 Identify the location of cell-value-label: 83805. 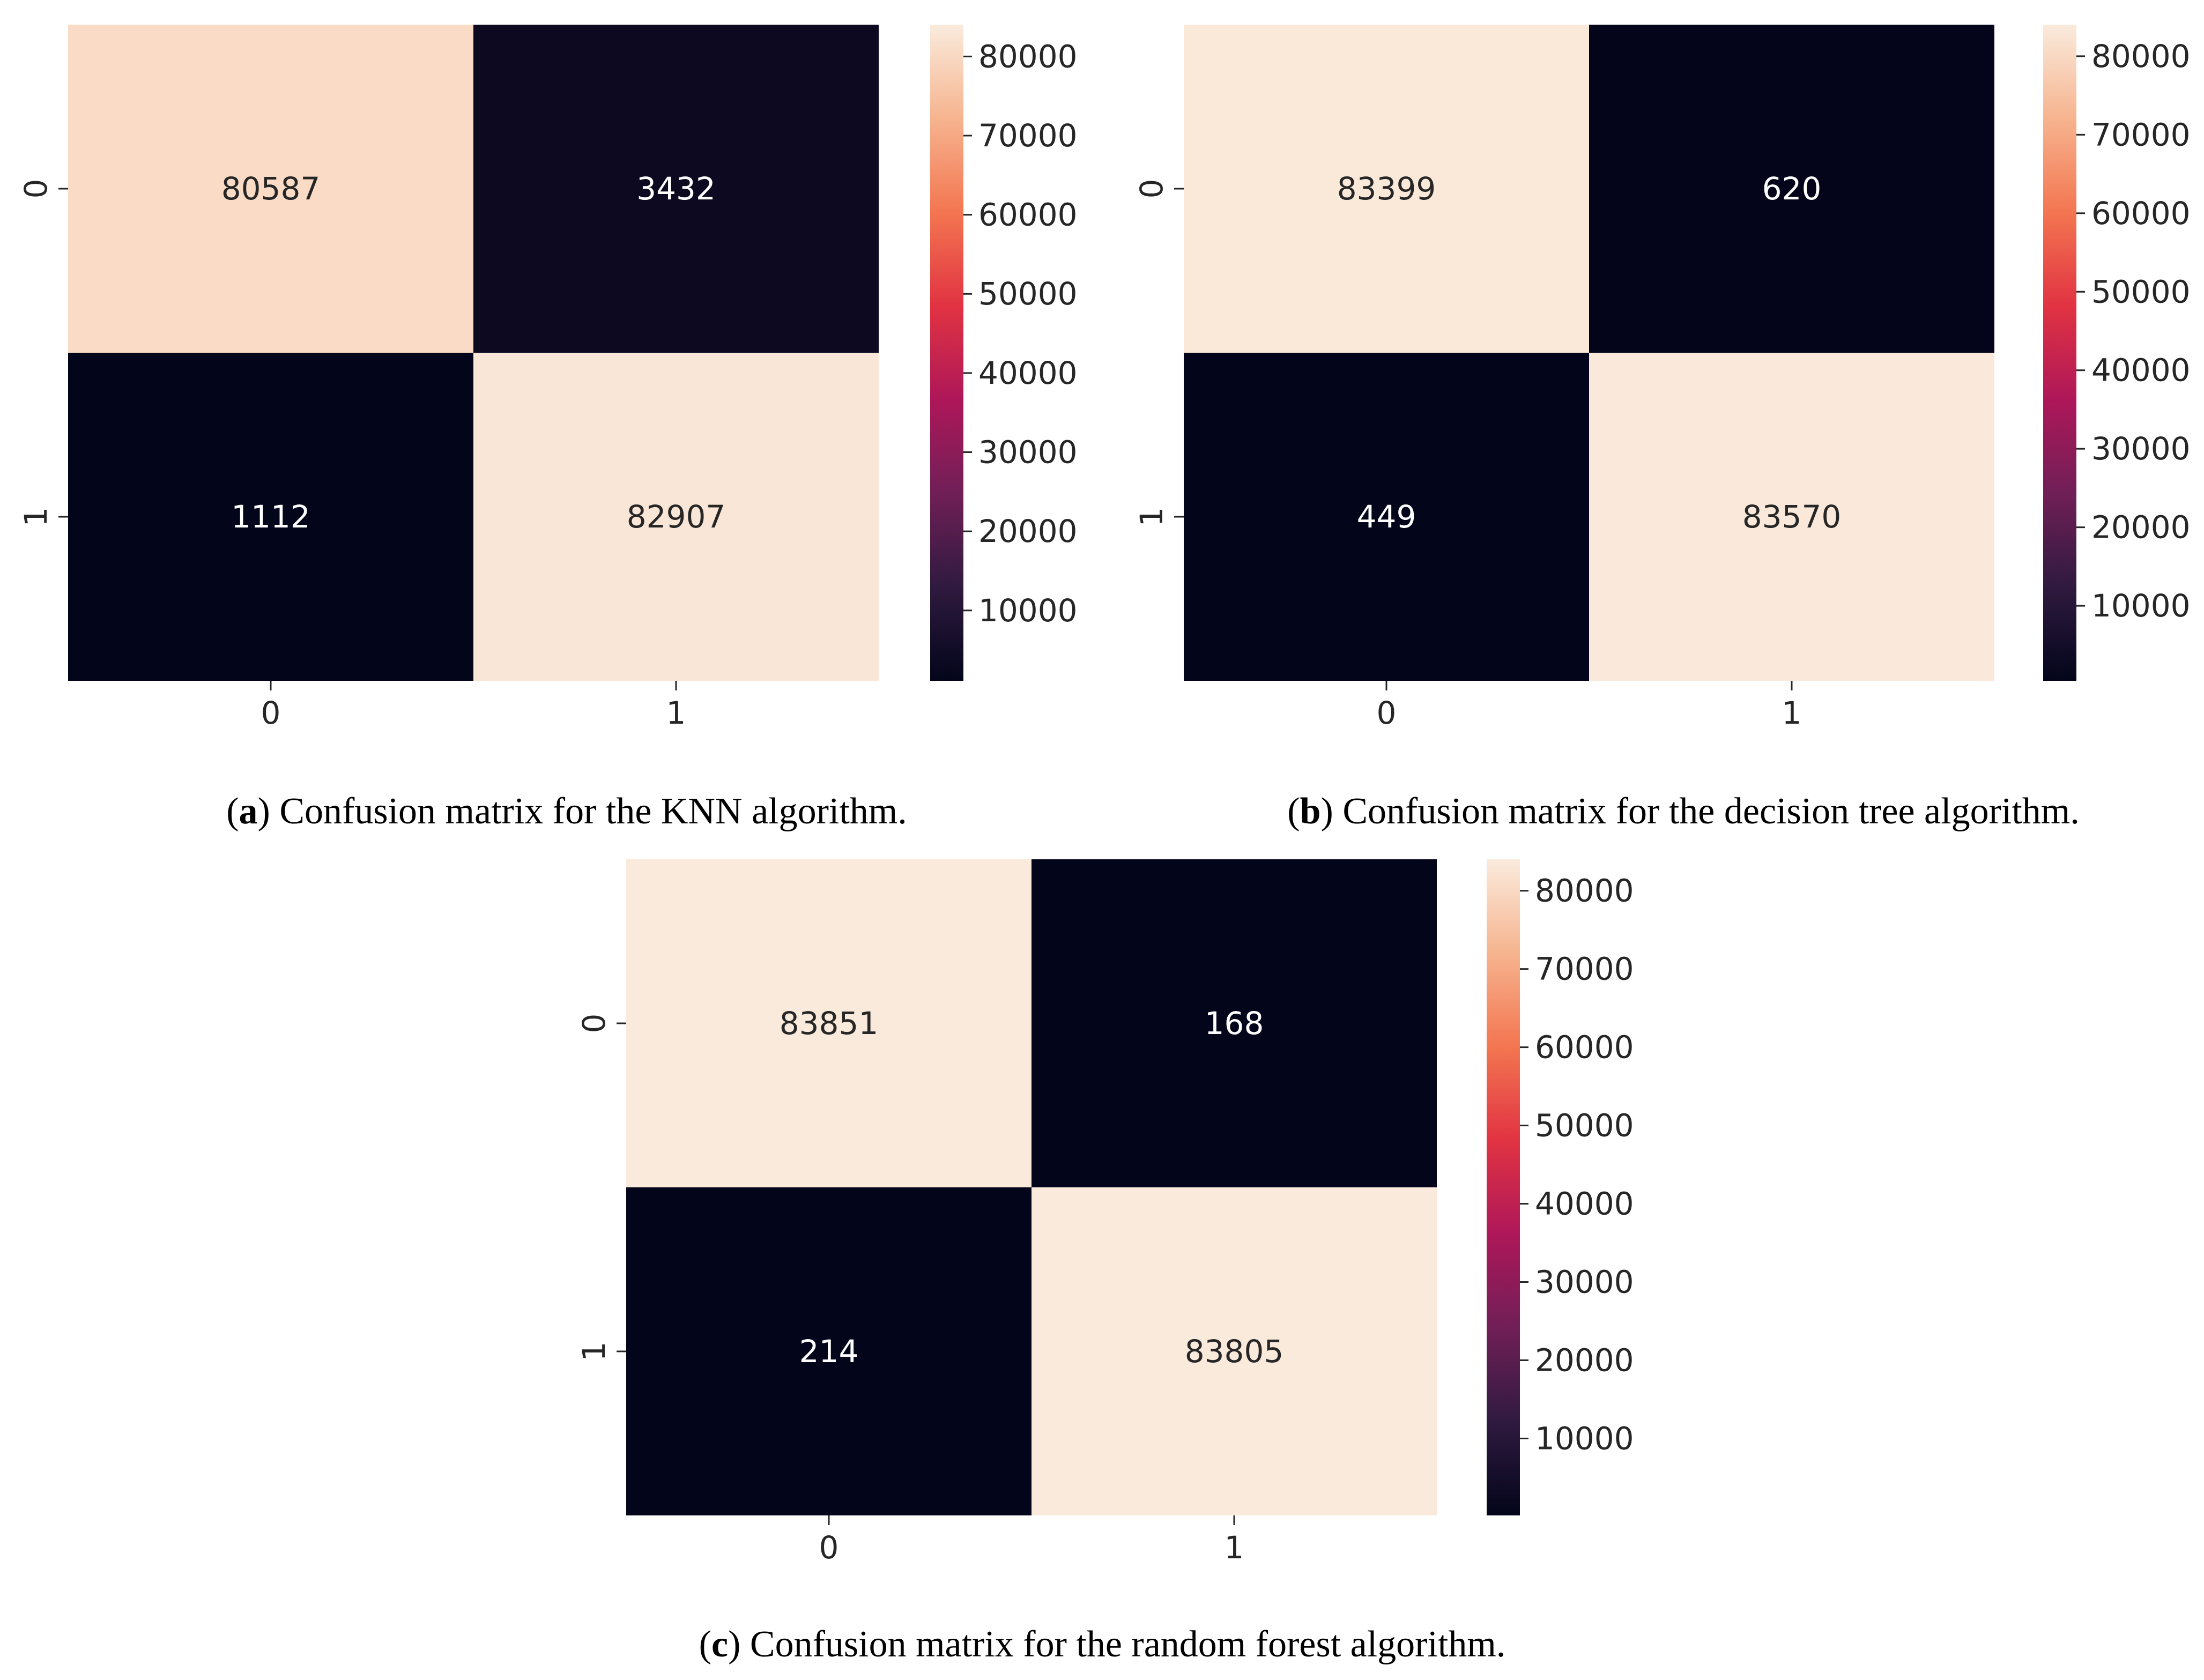
(1234, 1351).